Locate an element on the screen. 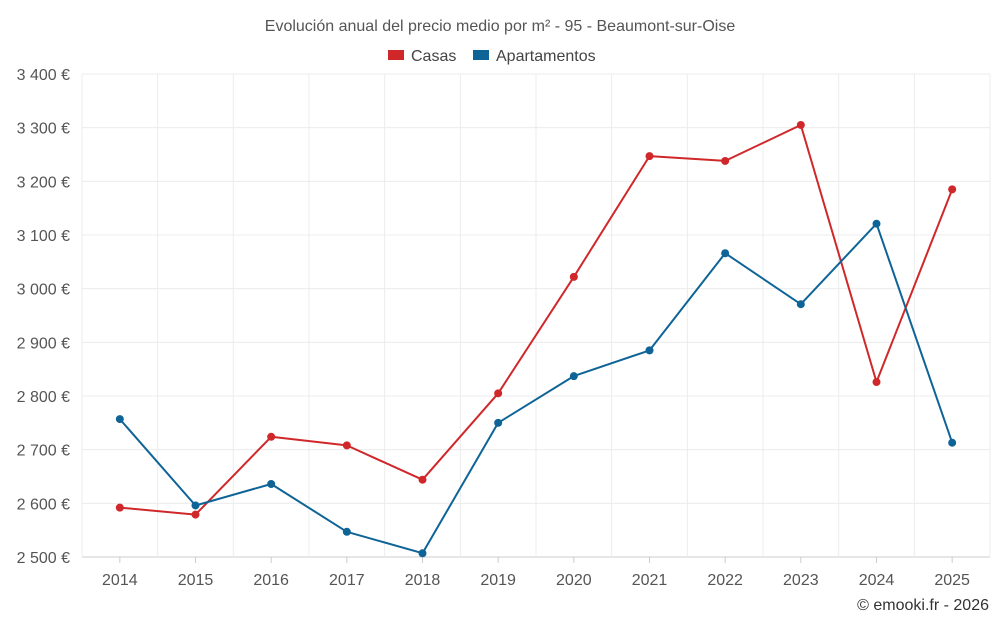 The width and height of the screenshot is (1000, 625). x-tick-label: 2025 is located at coordinates (952, 580).